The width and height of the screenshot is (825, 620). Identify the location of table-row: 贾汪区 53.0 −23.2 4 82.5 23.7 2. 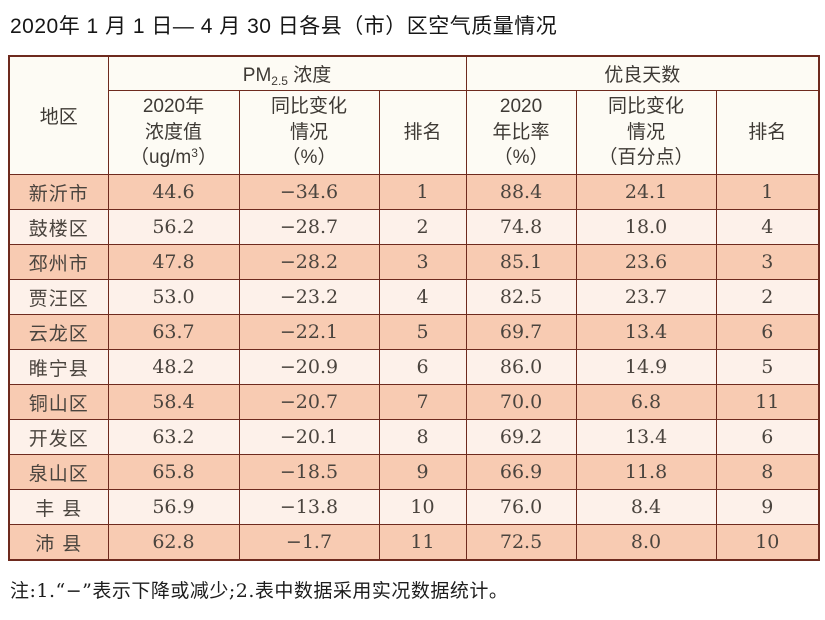
(414, 297).